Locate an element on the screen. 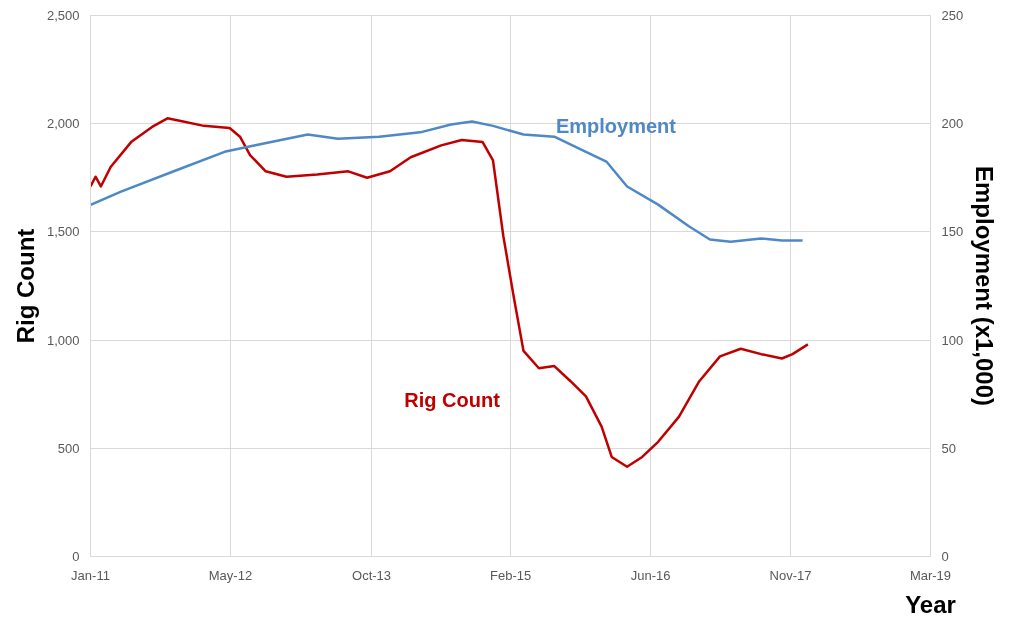  y2-axis-title: Employment (x1,000) is located at coordinates (985, 286).